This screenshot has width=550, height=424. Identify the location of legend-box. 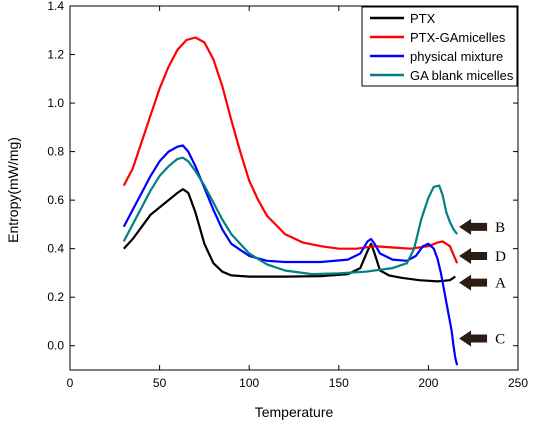
(439, 46).